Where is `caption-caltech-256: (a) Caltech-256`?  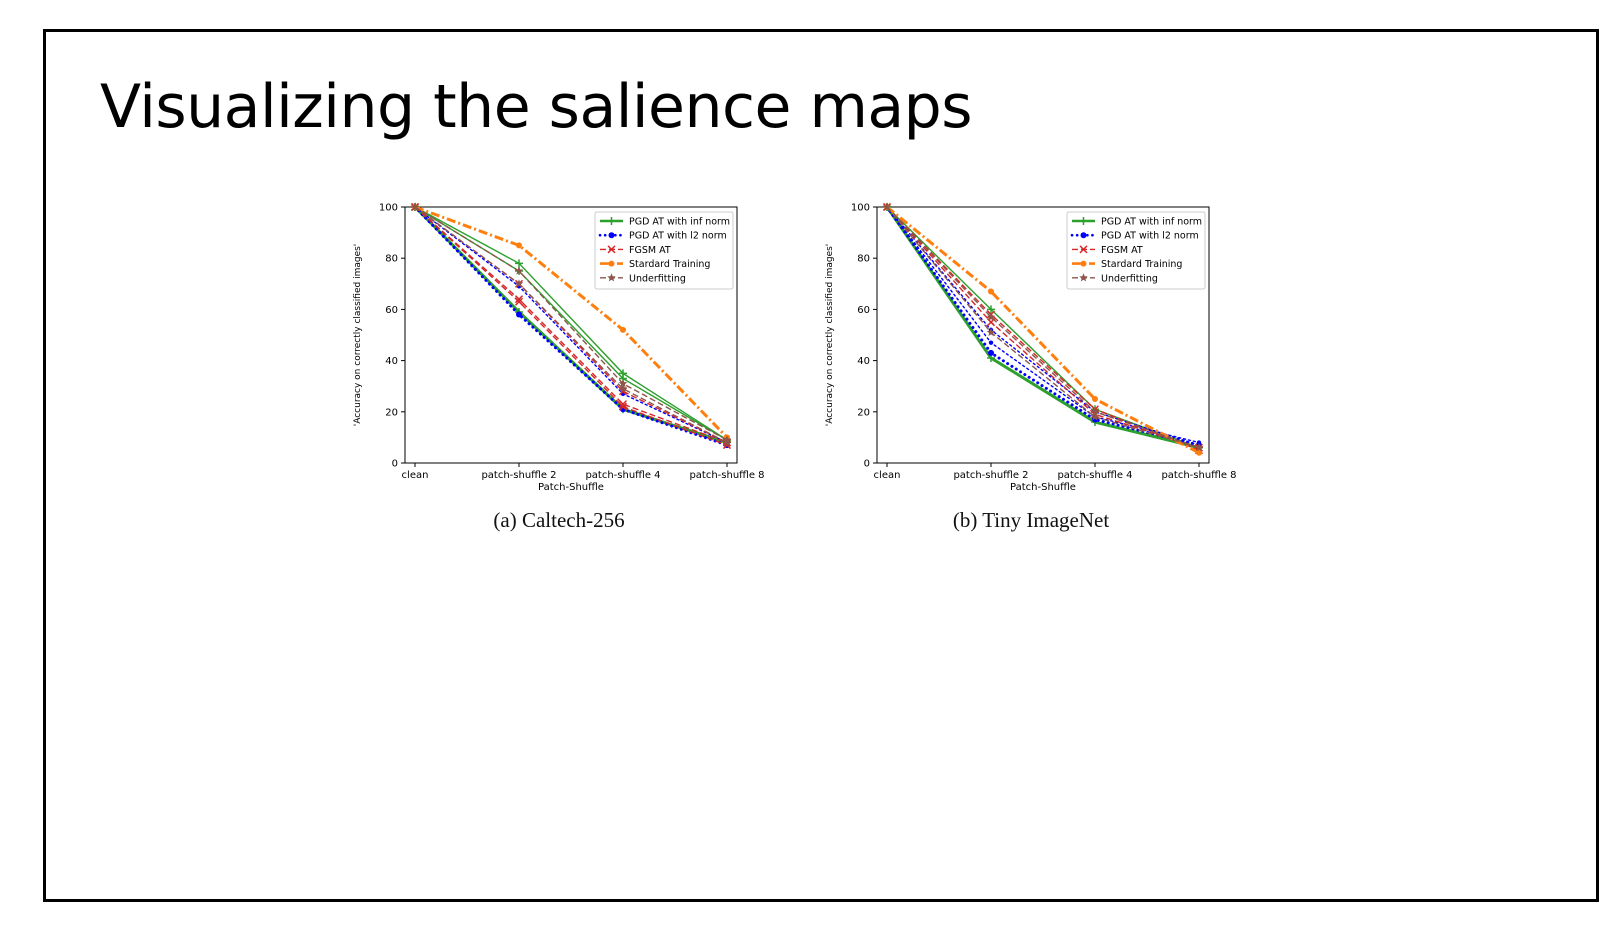 caption-caltech-256: (a) Caltech-256 is located at coordinates (559, 520).